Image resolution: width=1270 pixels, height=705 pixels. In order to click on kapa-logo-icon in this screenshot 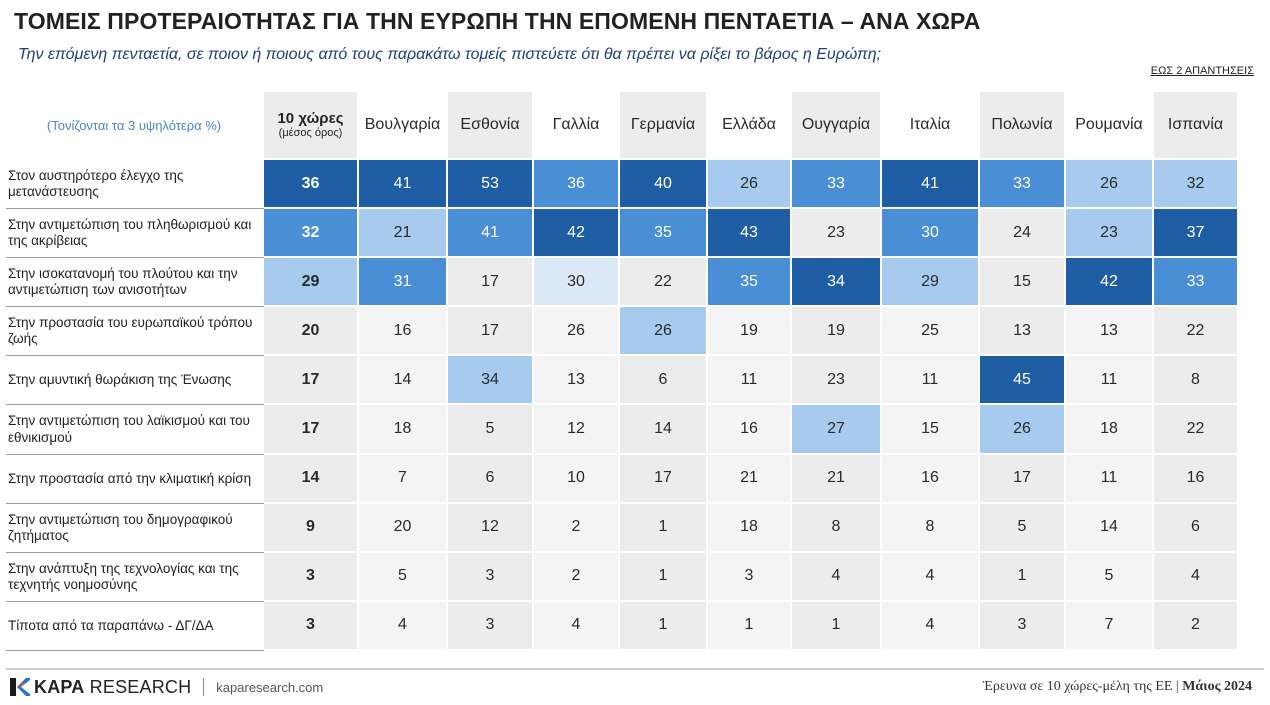, I will do `click(20, 687)`.